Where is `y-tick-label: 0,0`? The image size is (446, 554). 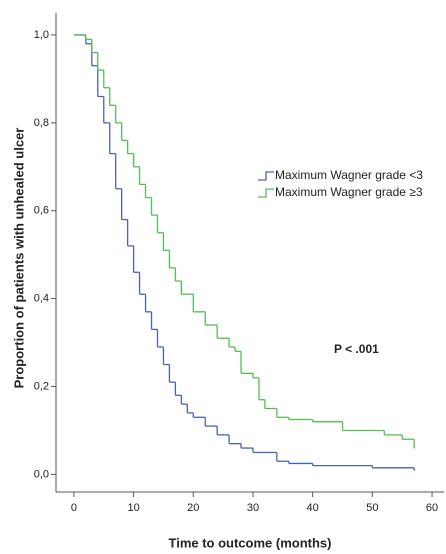
y-tick-label: 0,0 is located at coordinates (41, 474).